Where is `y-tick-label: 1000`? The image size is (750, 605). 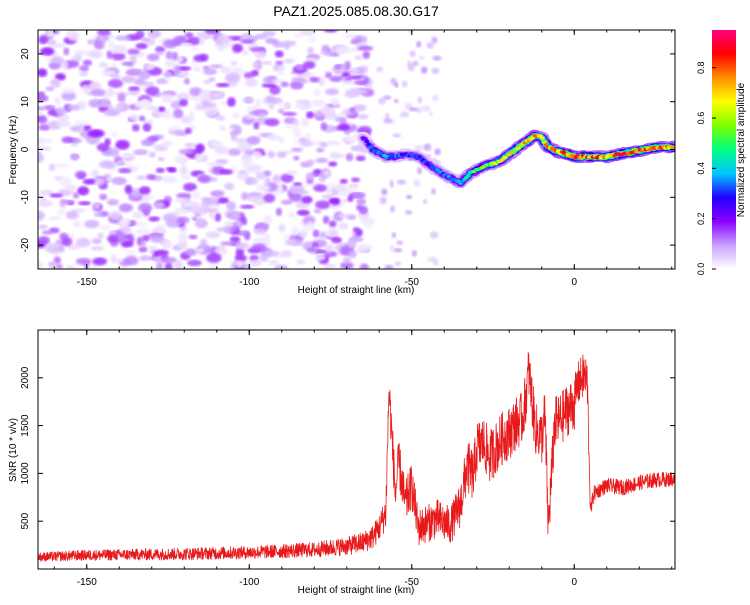 y-tick-label: 1000 is located at coordinates (25, 473).